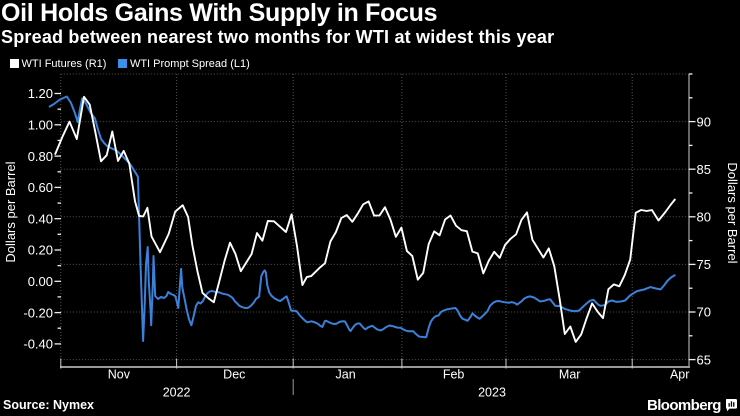 This screenshot has width=740, height=416. What do you see at coordinates (40, 187) in the screenshot?
I see `svg-text: 0.60` at bounding box center [40, 187].